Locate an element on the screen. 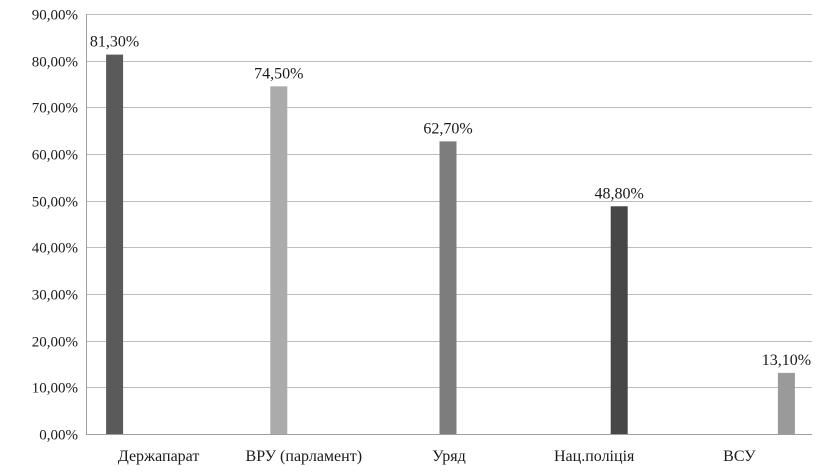 The height and width of the screenshot is (472, 816). y-tick-label: 30,00% is located at coordinates (55, 296).